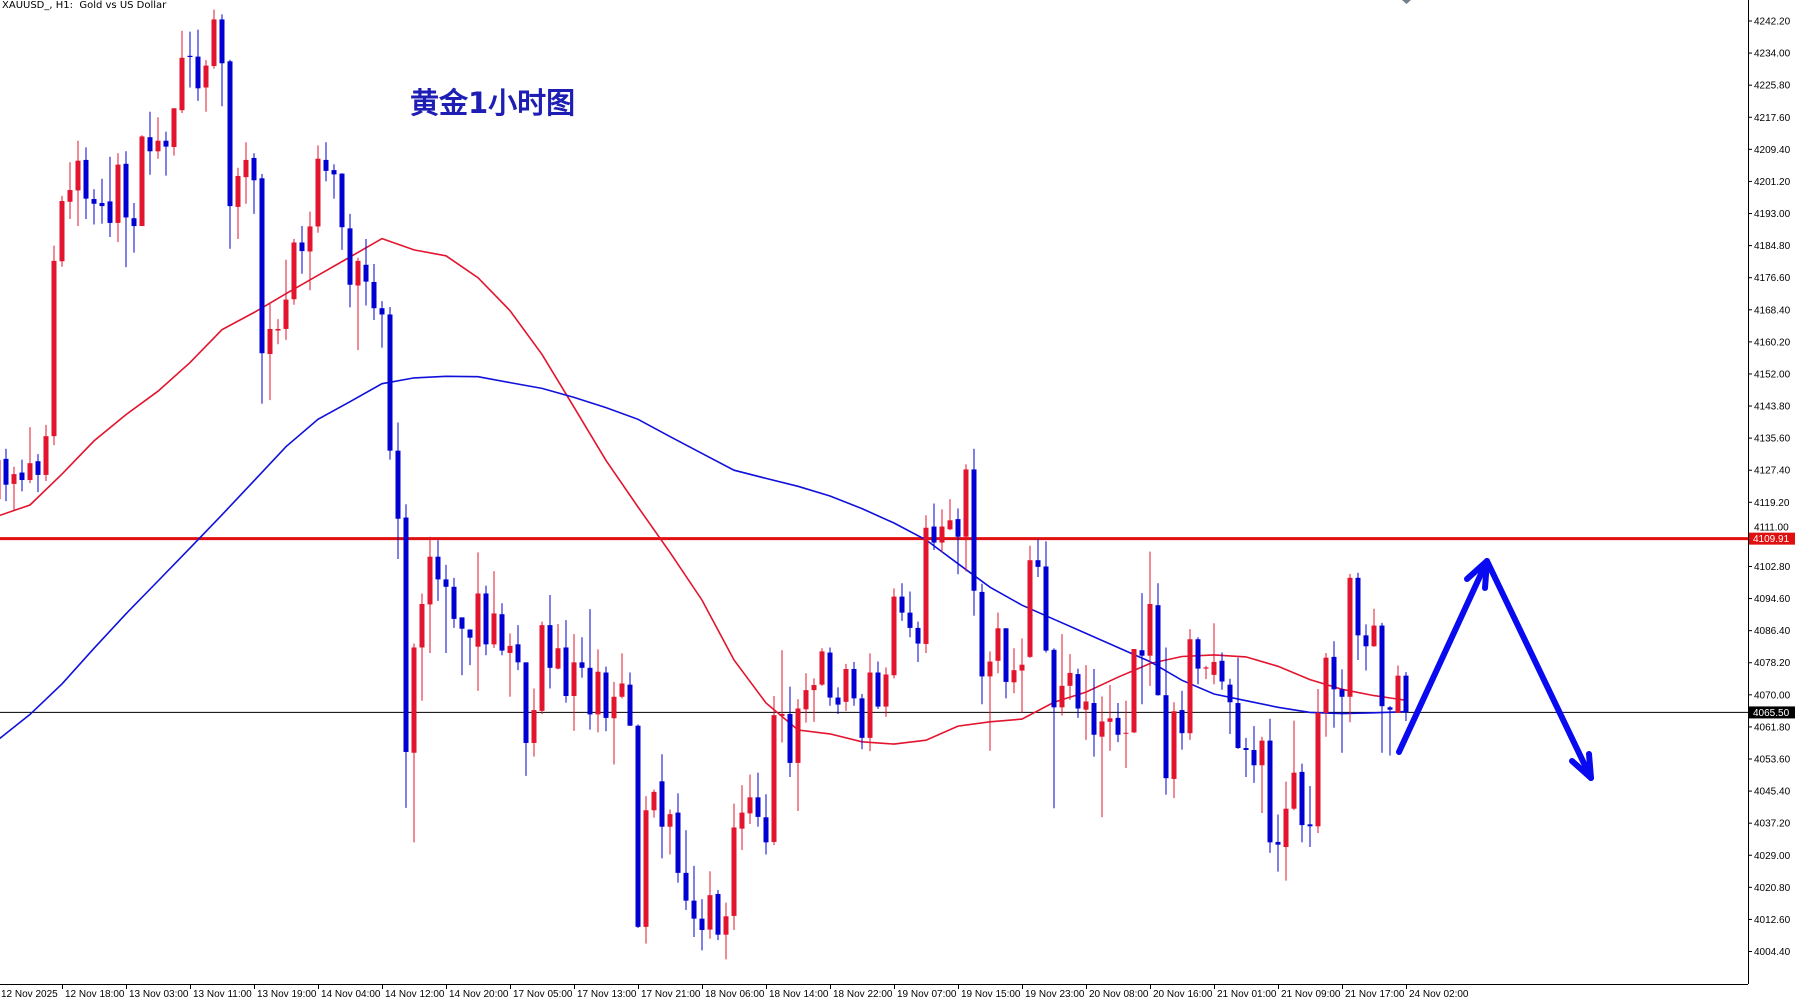 This screenshot has width=1796, height=999. I want to click on chart-shift-marker-icon, so click(1406, 2).